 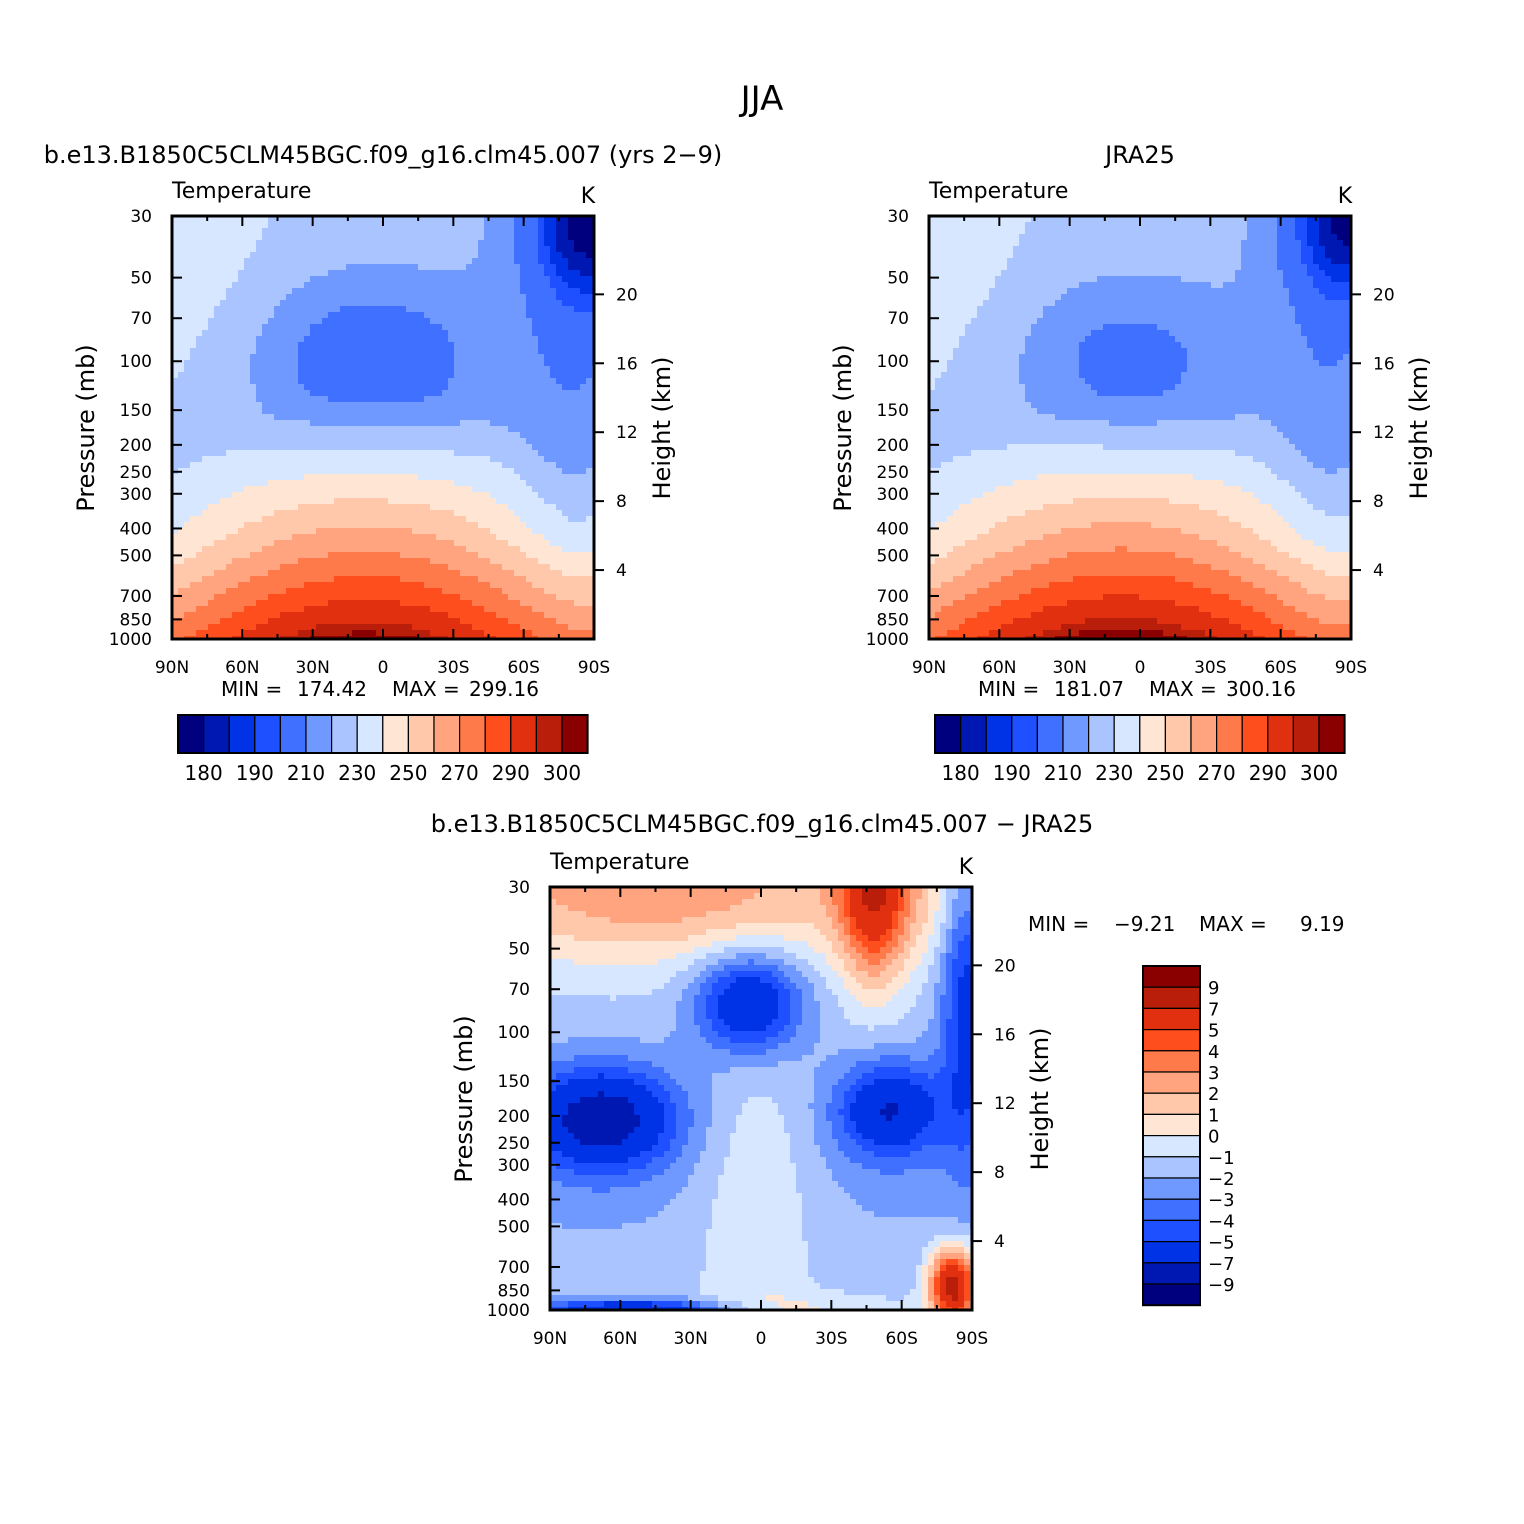 I want to click on x-tick-label: 60S, so click(x=523, y=668).